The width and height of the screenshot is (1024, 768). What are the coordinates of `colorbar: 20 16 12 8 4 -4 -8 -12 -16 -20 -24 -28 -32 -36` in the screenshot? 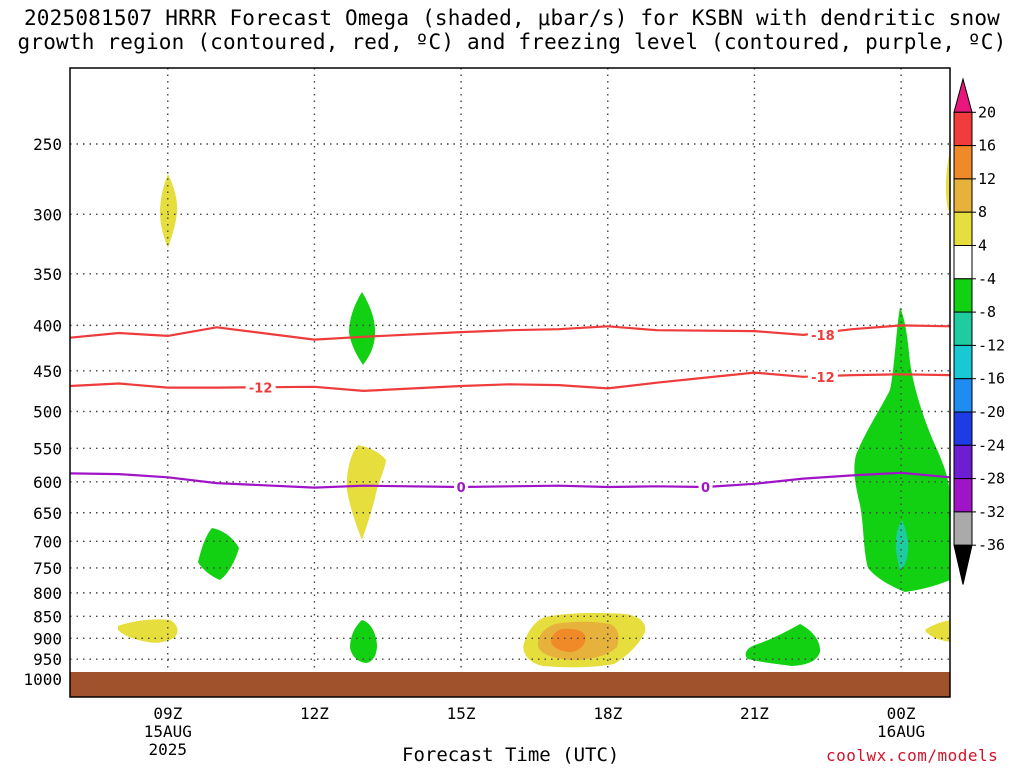 It's located at (979, 331).